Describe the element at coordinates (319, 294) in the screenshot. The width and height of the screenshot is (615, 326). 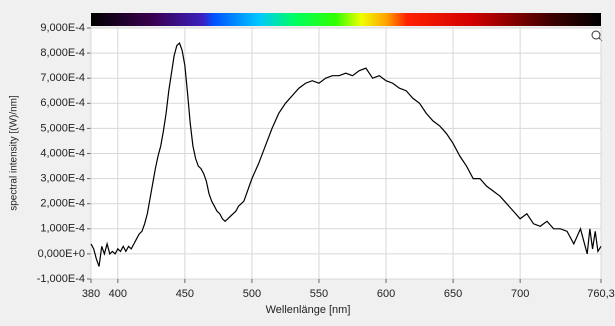
I see `x-tick-label: 550` at that location.